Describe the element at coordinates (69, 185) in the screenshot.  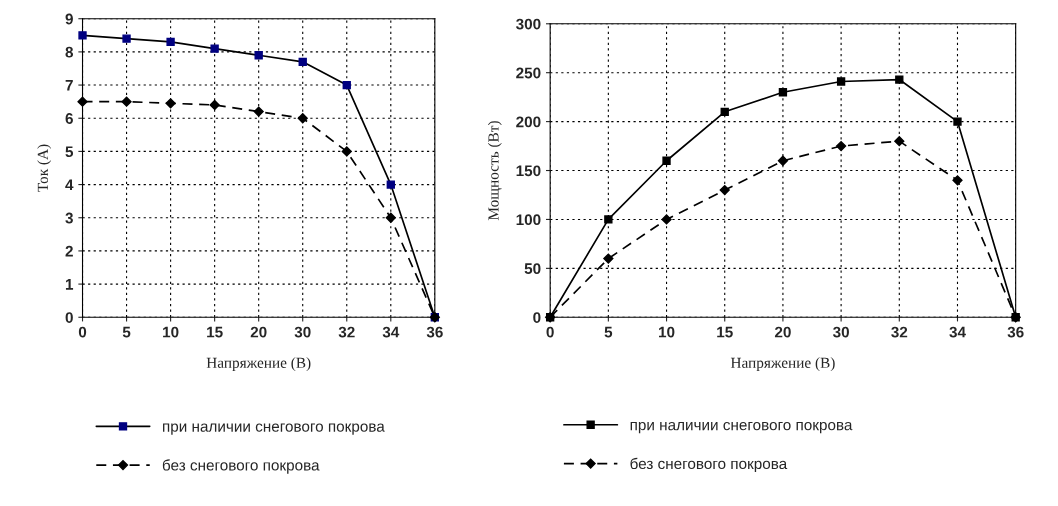
I see `y-tick-label: 4` at that location.